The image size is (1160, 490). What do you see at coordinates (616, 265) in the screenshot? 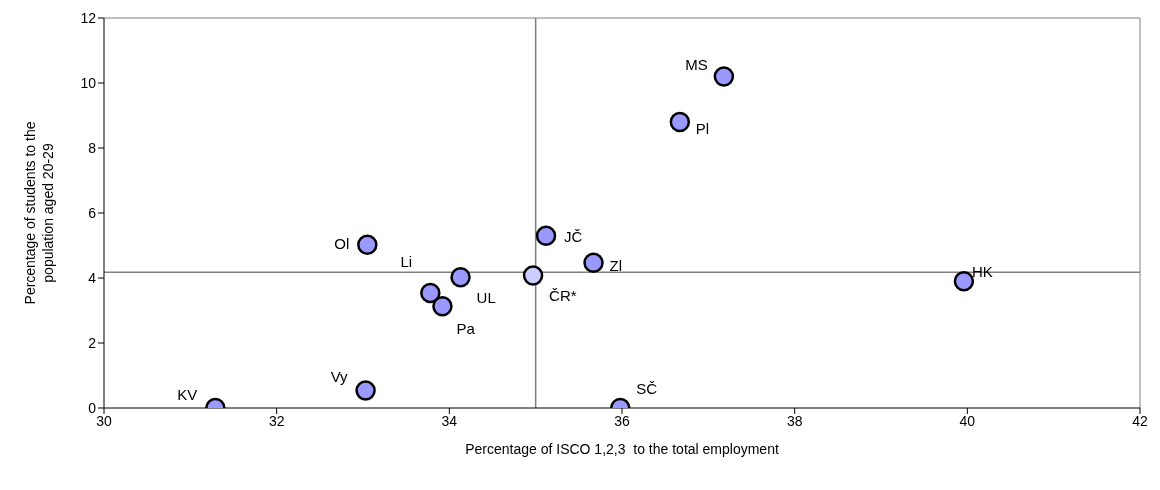
I see `annotation: Zl` at bounding box center [616, 265].